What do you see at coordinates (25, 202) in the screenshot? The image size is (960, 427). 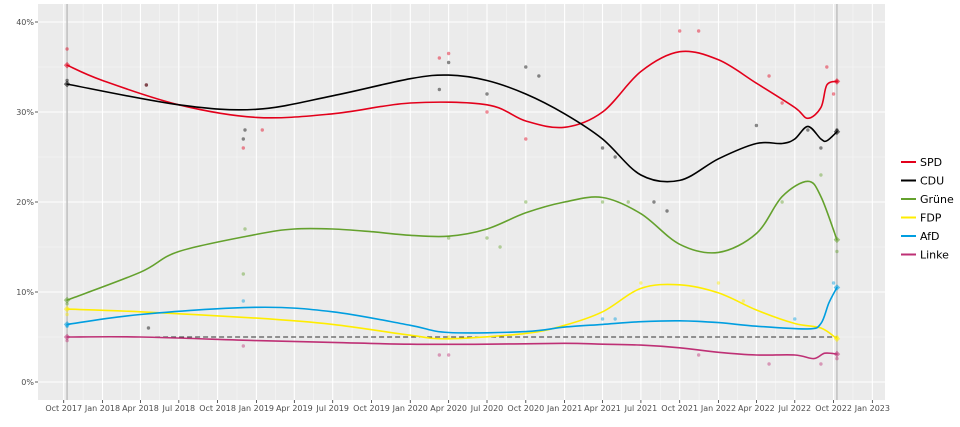 I see `y-tick-label: 20%` at bounding box center [25, 202].